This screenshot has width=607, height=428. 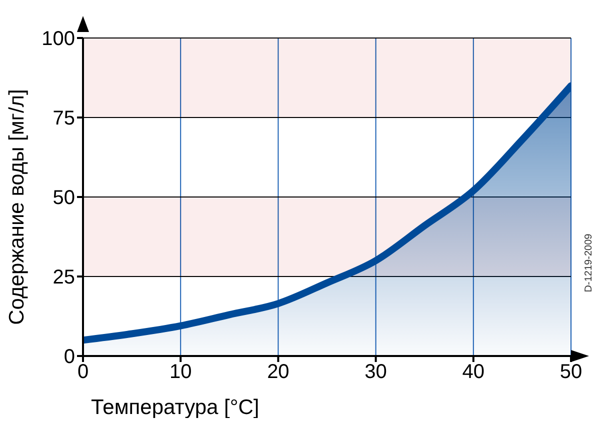 What do you see at coordinates (16, 207) in the screenshot?
I see `y-axis-title: Содержание воды [мг/л]` at bounding box center [16, 207].